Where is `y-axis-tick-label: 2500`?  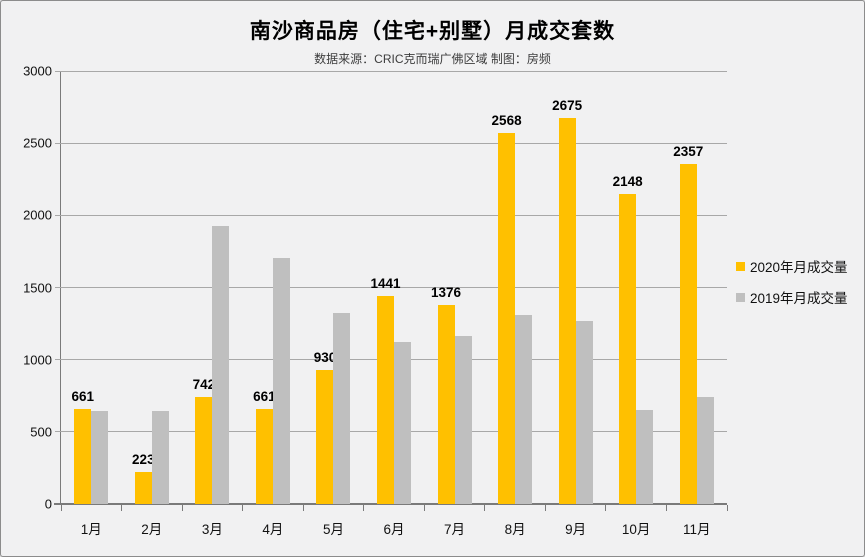 y-axis-tick-label: 2500 is located at coordinates (37, 143).